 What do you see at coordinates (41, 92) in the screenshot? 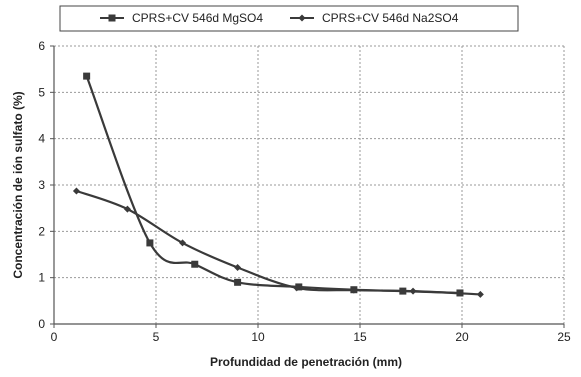
I see `y-tick-label: 5` at bounding box center [41, 92].